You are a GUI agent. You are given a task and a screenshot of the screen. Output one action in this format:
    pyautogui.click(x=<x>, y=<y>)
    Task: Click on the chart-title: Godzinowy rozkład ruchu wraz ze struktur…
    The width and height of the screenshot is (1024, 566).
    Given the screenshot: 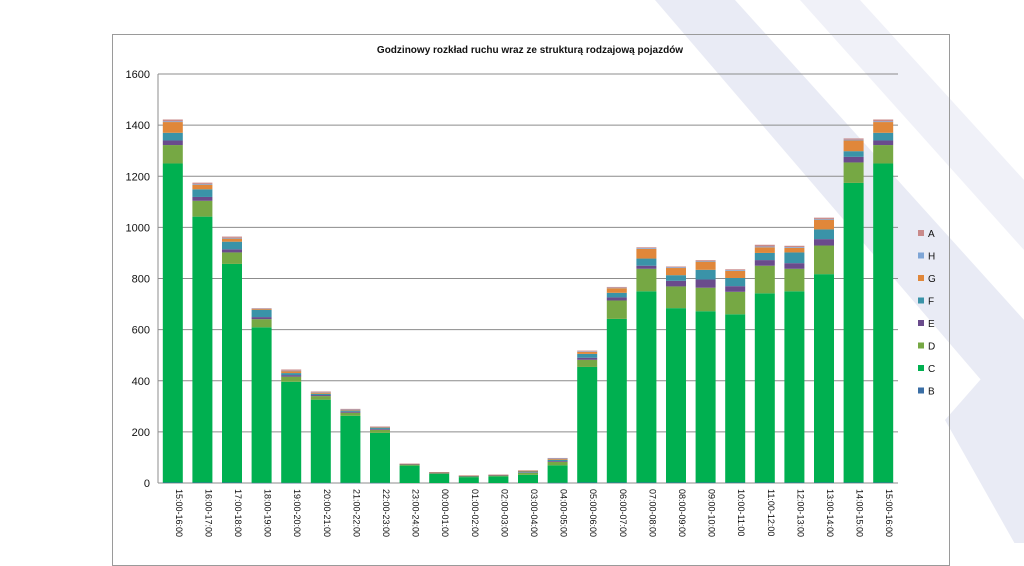 What is the action you would take?
    pyautogui.click(x=530, y=50)
    